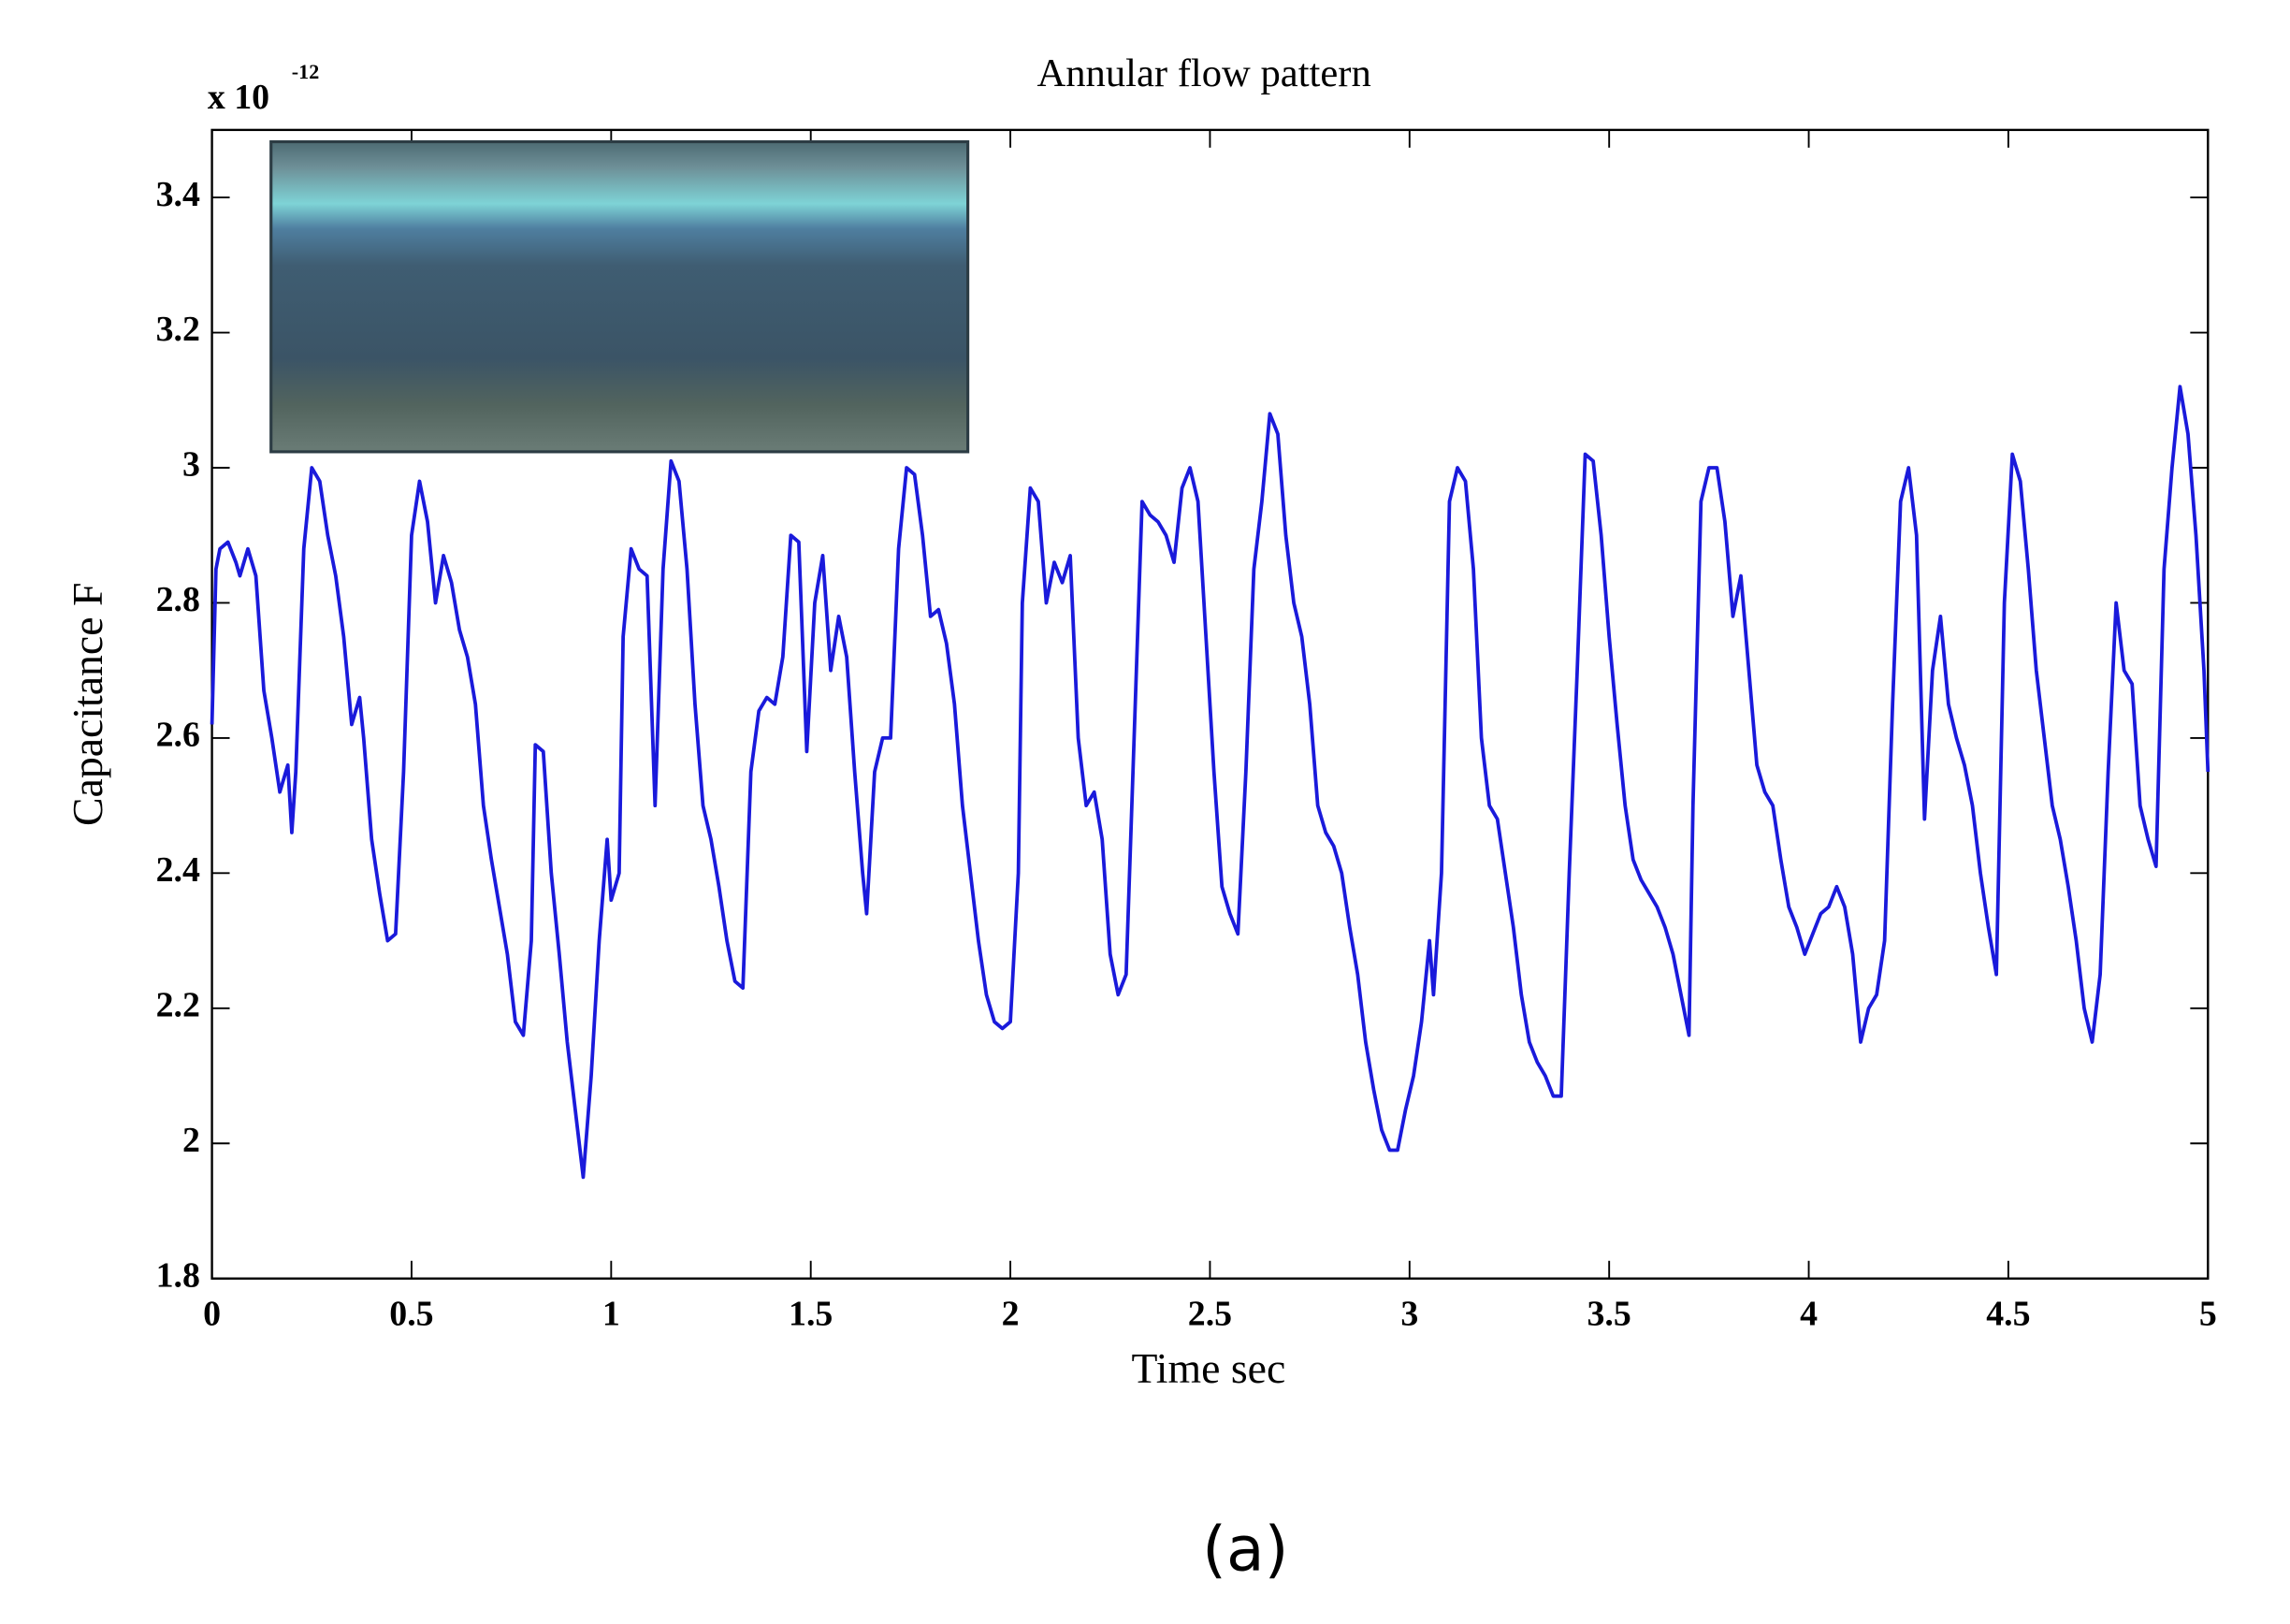 The width and height of the screenshot is (2290, 1624). Describe the element at coordinates (1208, 1368) in the screenshot. I see `x-axis-label: Time sec` at that location.